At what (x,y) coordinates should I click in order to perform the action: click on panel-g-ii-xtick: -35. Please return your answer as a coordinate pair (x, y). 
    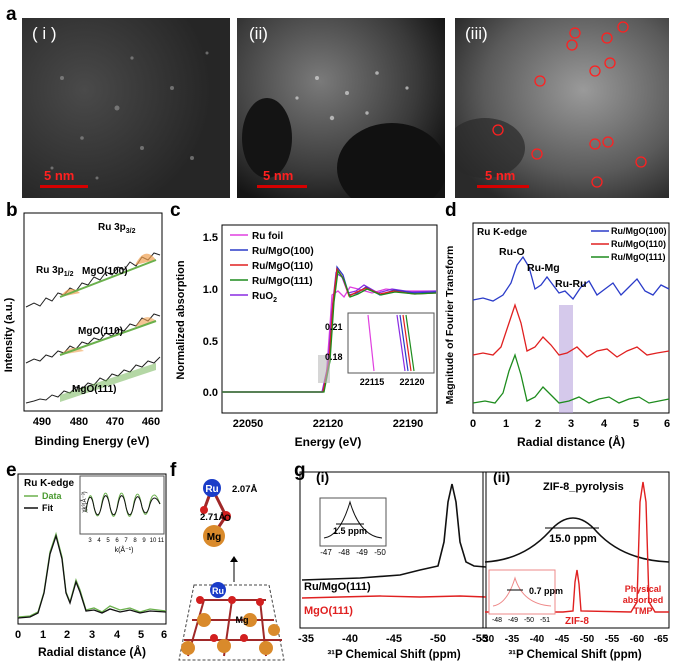
    Looking at the image, I should click on (512, 639).